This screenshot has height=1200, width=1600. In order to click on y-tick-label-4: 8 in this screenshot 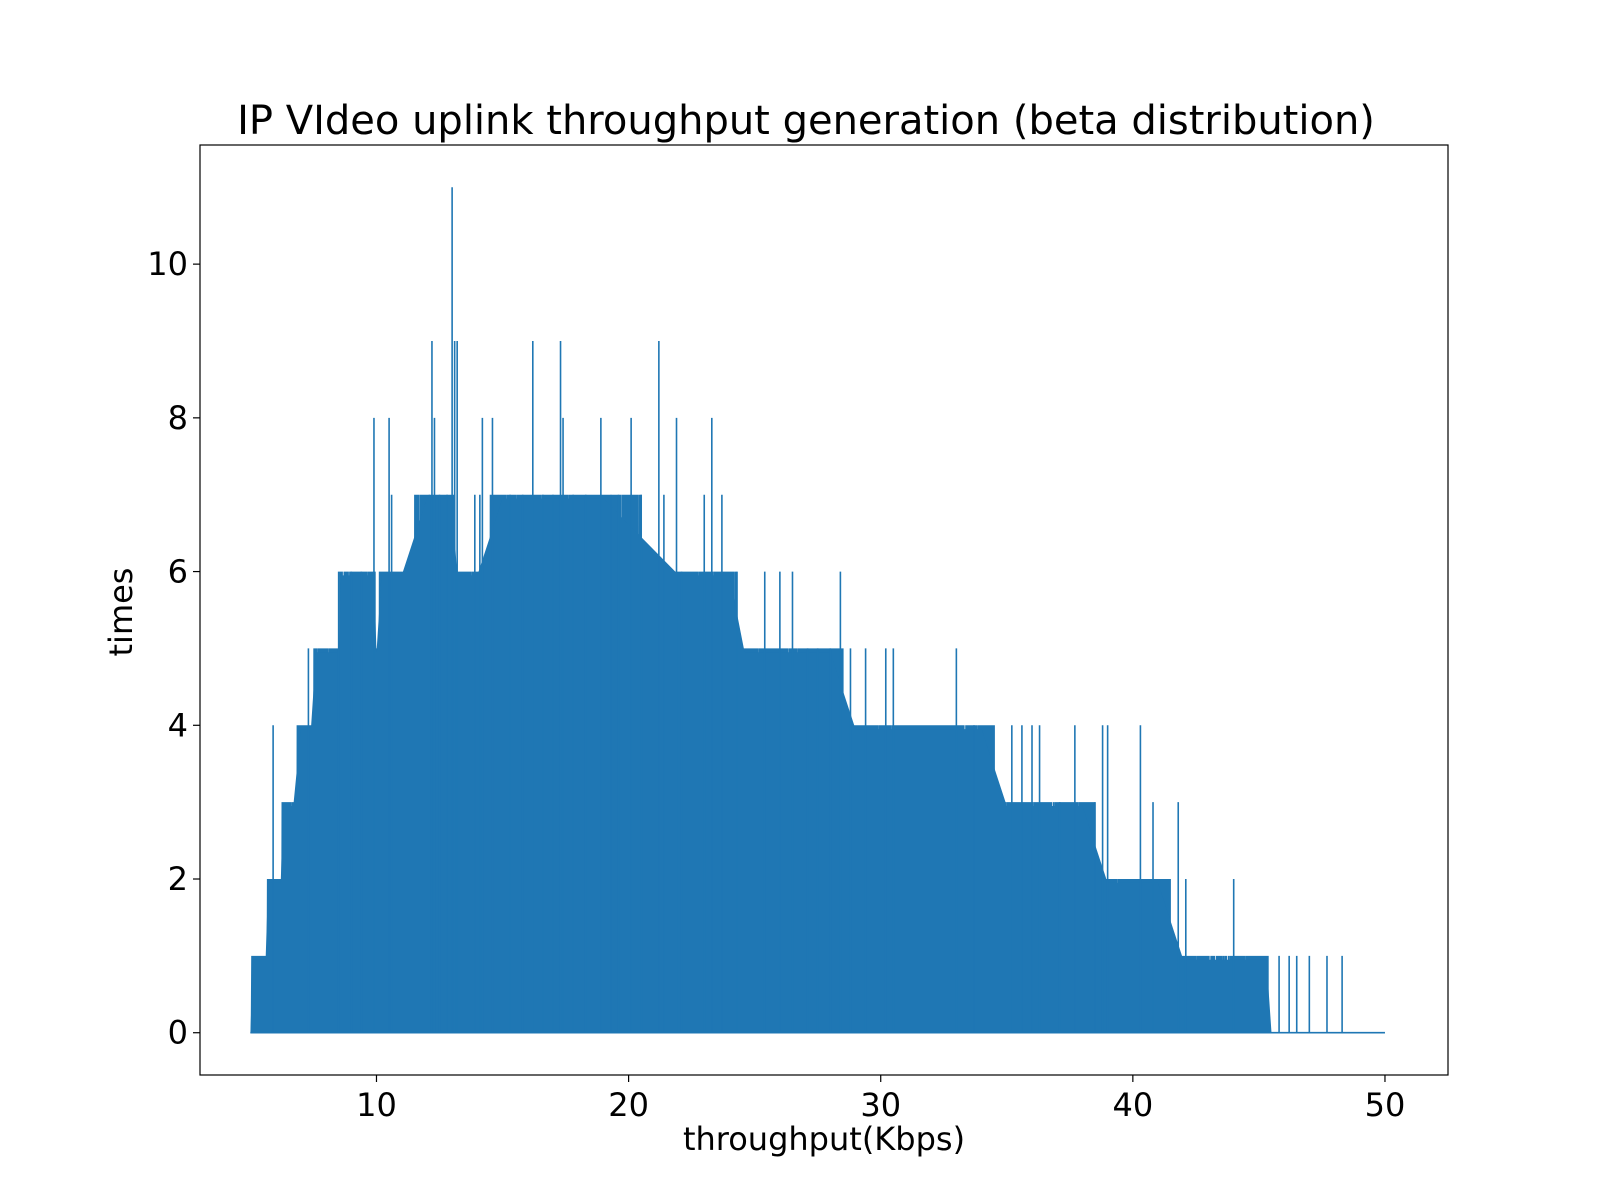, I will do `click(178, 418)`.